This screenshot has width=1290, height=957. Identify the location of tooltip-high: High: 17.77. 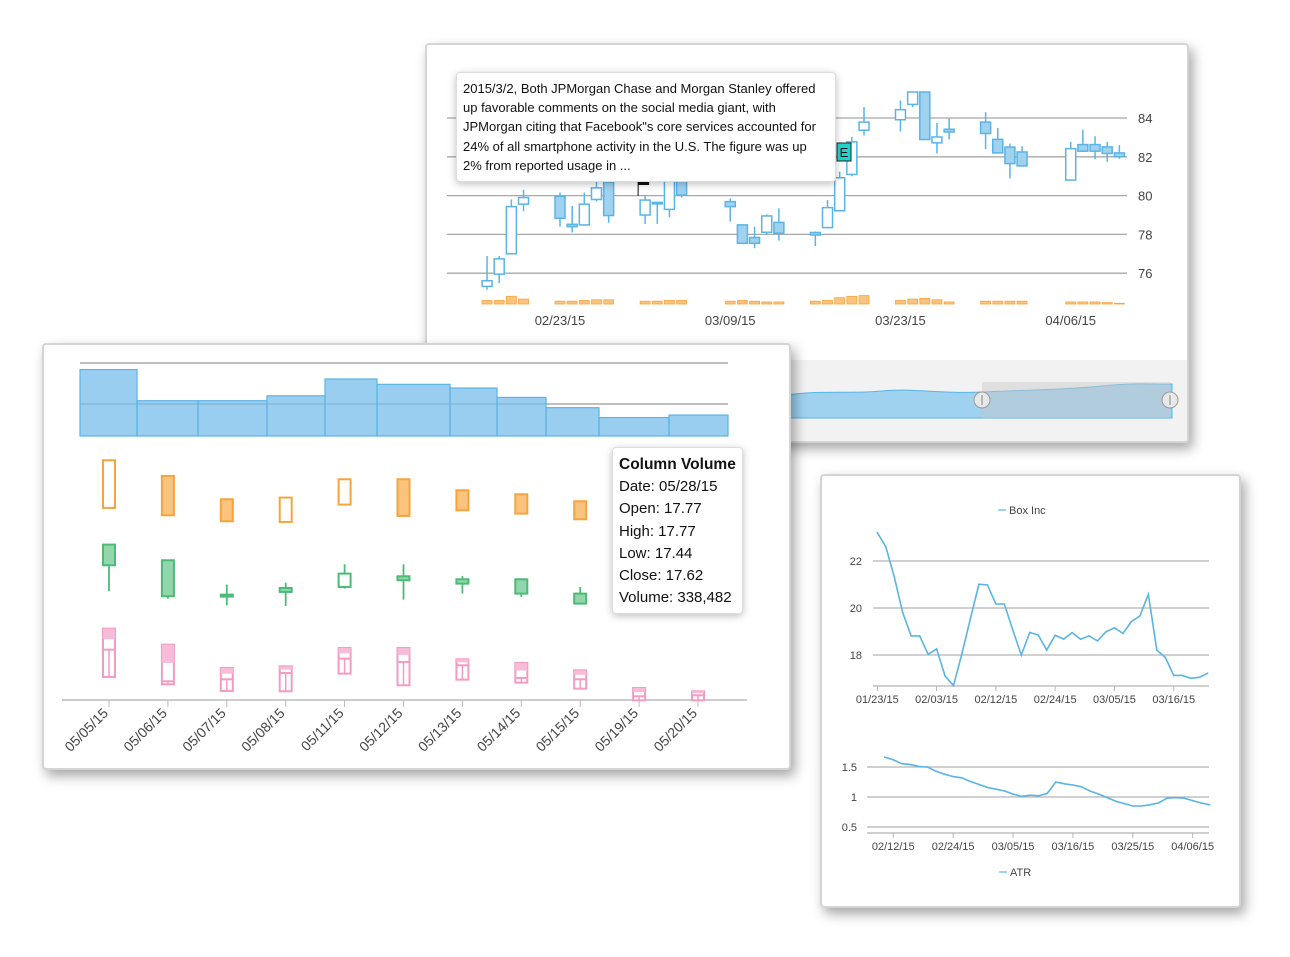
(657, 531).